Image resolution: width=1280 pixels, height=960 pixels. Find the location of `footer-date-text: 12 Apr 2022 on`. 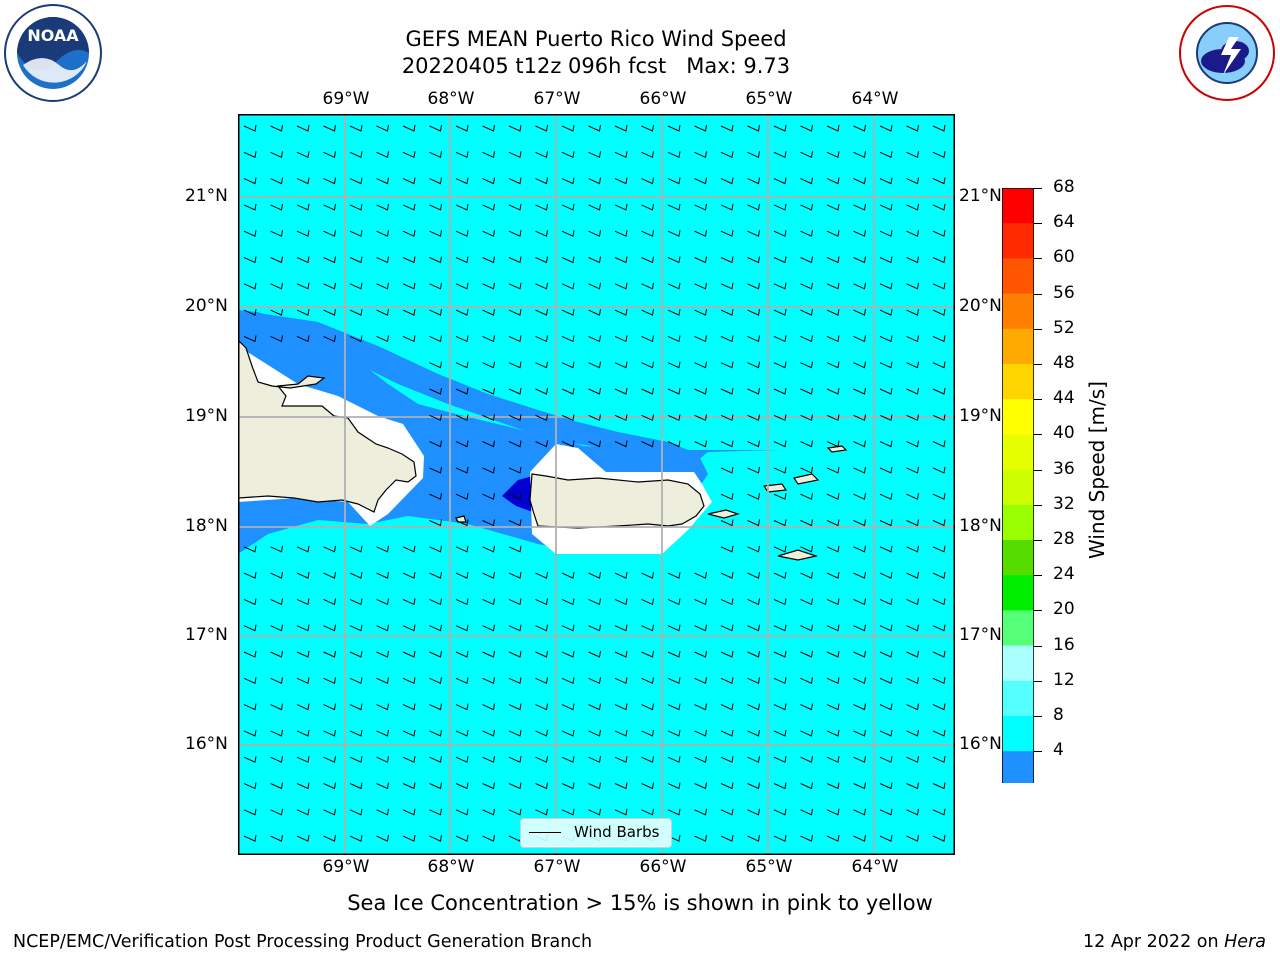

footer-date-text: 12 Apr 2022 on is located at coordinates (1154, 942).